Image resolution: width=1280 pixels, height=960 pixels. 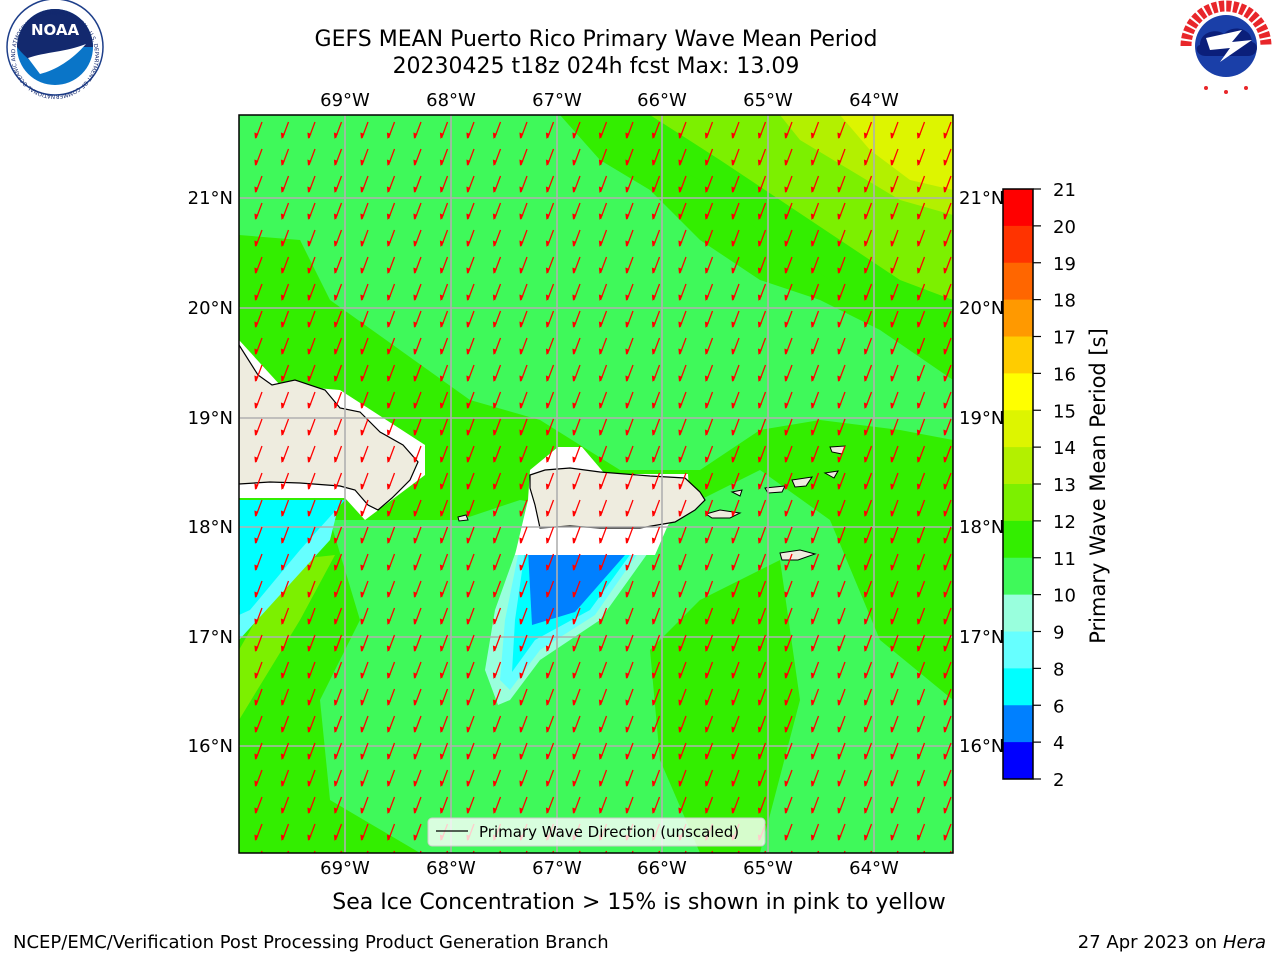 What do you see at coordinates (1064, 596) in the screenshot?
I see `colorbar-tick-label: 10` at bounding box center [1064, 596].